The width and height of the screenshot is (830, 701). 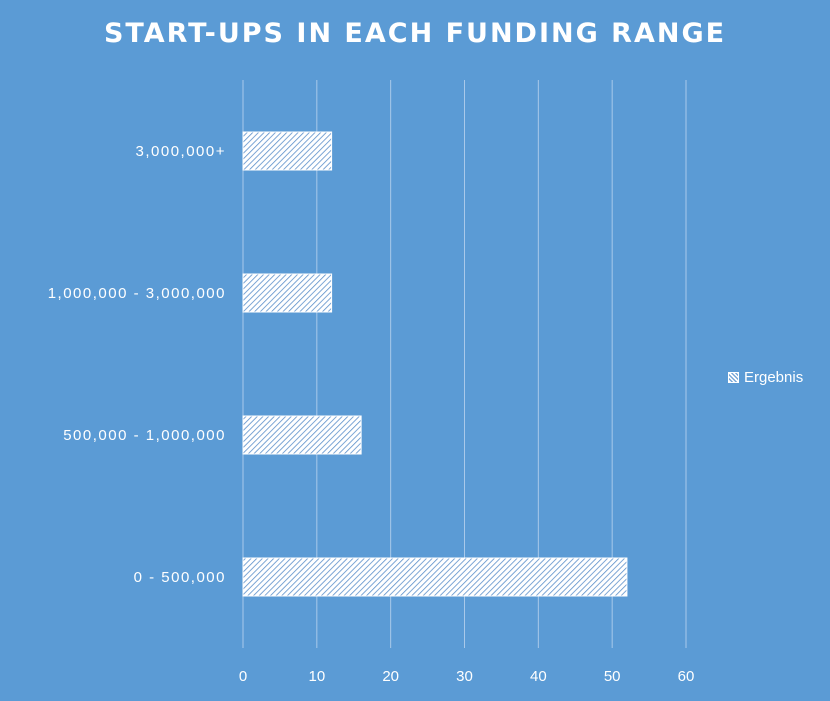 I want to click on legend-swatch-icon, so click(x=733, y=377).